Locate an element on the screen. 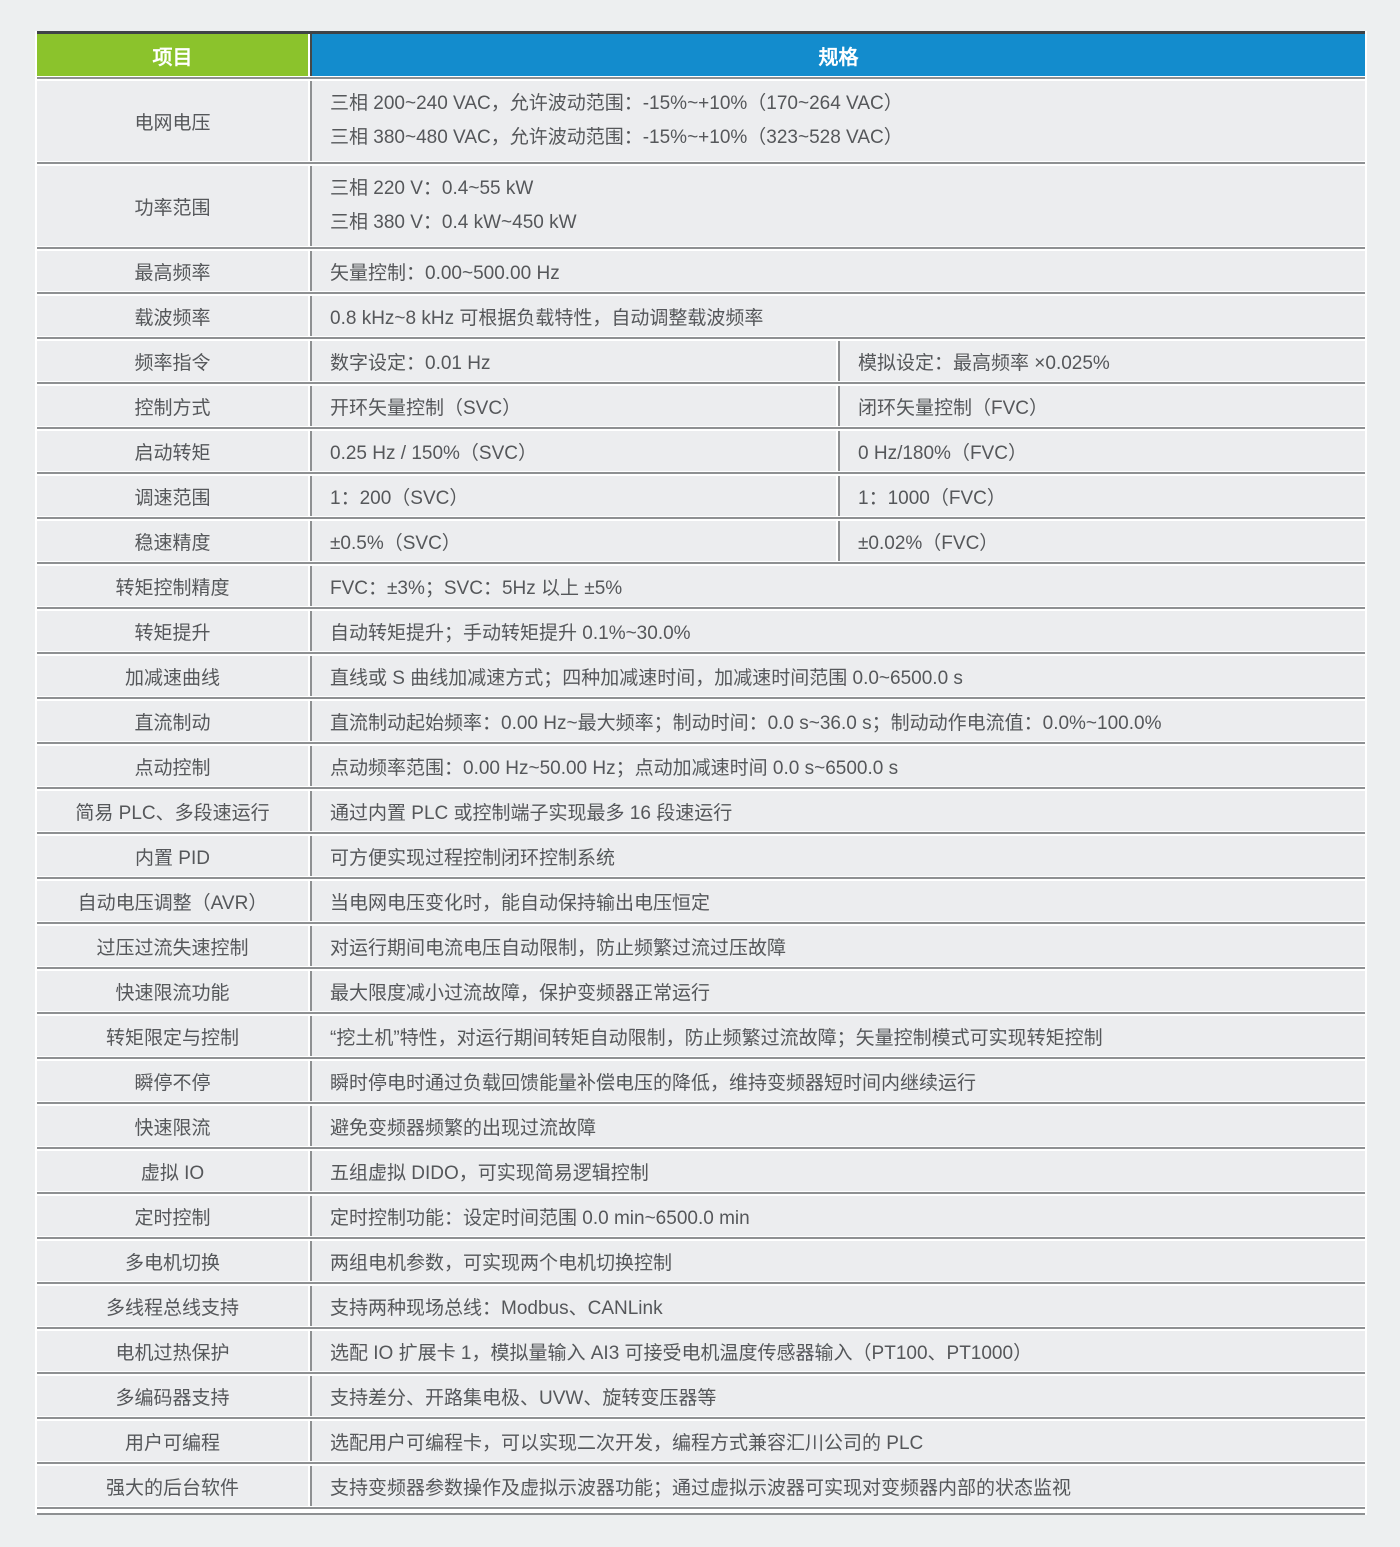 This screenshot has height=1547, width=1400. item-cell: 控制方式 is located at coordinates (172, 406).